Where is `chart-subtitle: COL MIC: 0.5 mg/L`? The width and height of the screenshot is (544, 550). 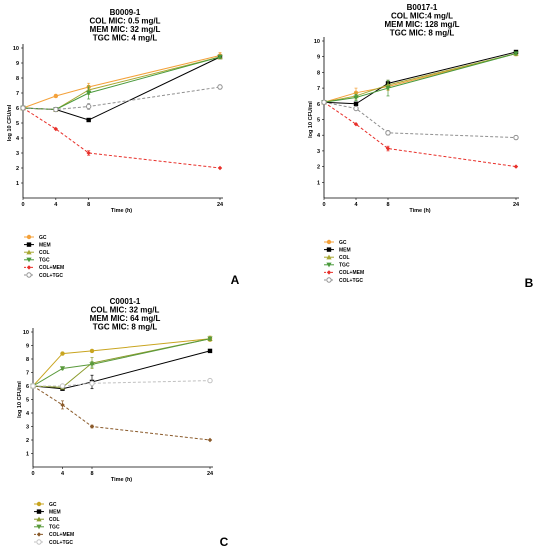 chart-subtitle: COL MIC: 0.5 mg/L is located at coordinates (125, 21).